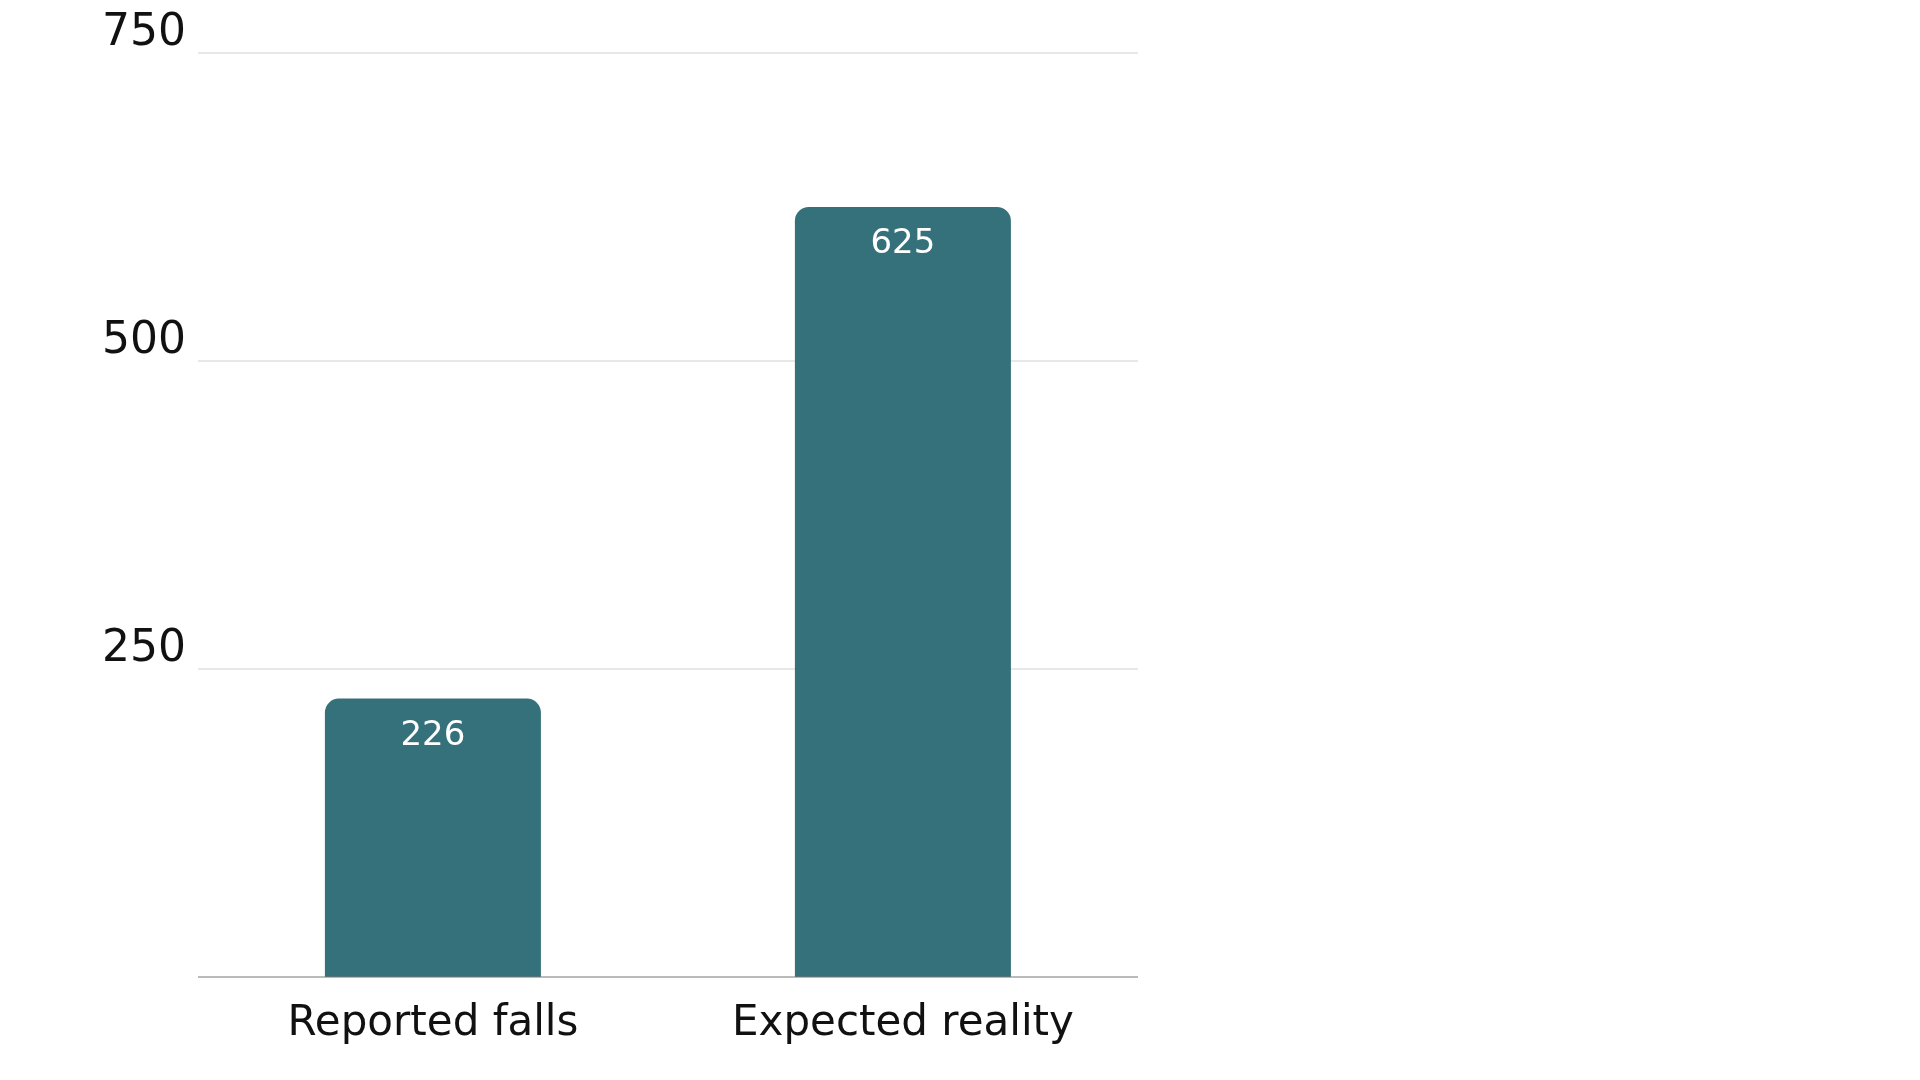 The image size is (1920, 1080). What do you see at coordinates (144, 29) in the screenshot?
I see `y-tick-label: 750` at bounding box center [144, 29].